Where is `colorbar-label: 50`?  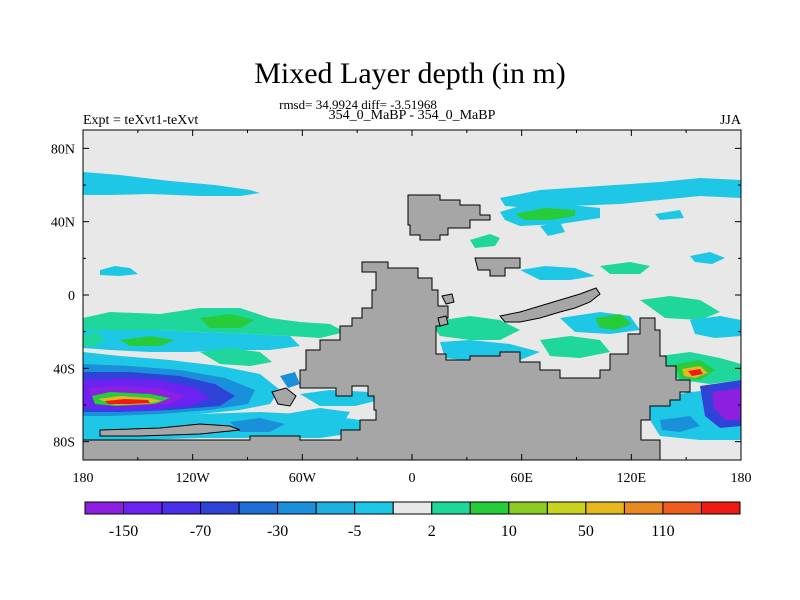
colorbar-label: 50 is located at coordinates (586, 531).